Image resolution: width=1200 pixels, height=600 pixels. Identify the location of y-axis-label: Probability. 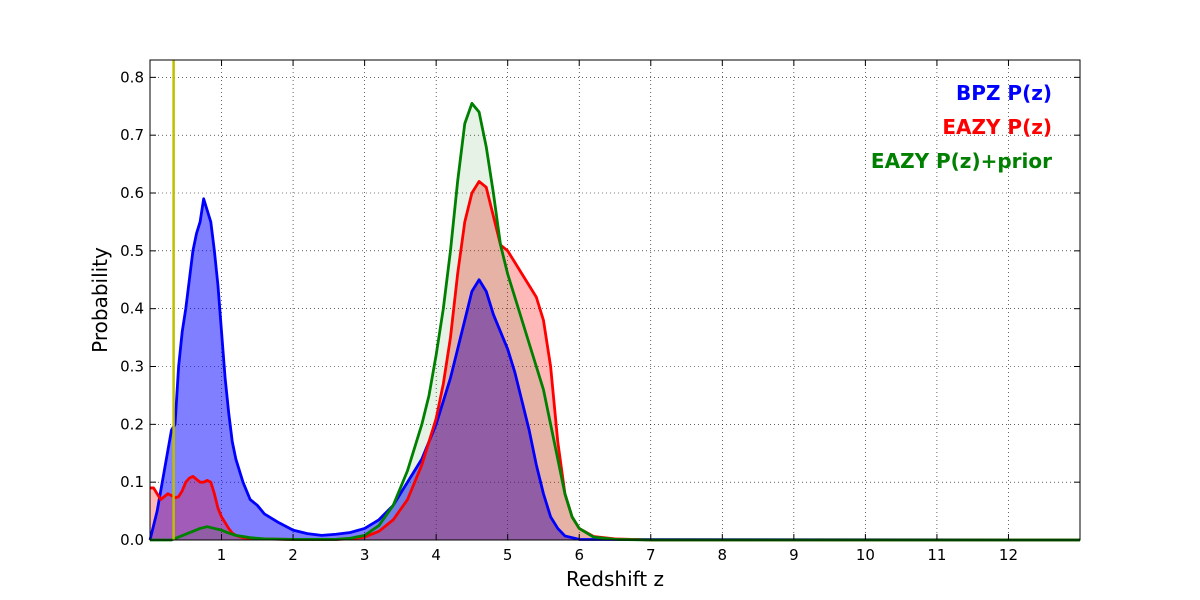
(100, 300).